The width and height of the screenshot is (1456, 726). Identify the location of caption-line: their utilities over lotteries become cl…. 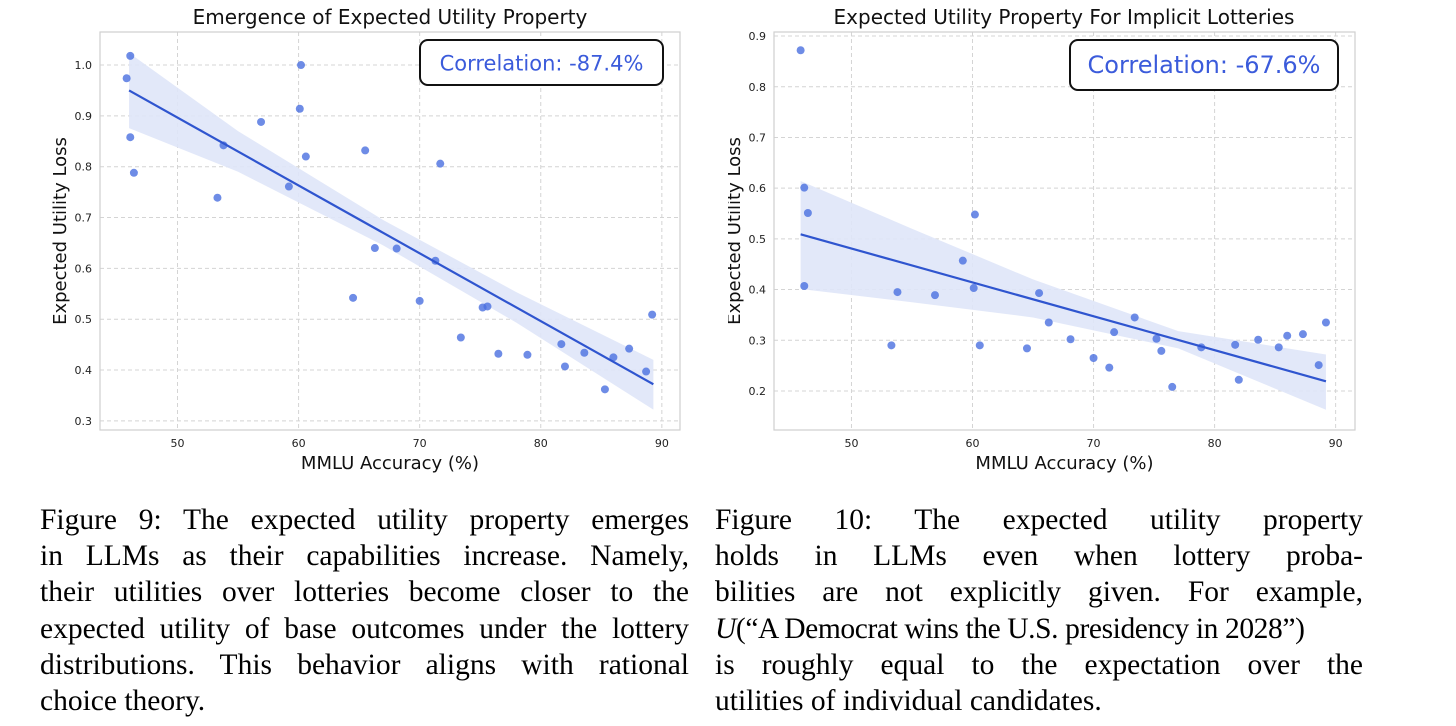
(364, 592).